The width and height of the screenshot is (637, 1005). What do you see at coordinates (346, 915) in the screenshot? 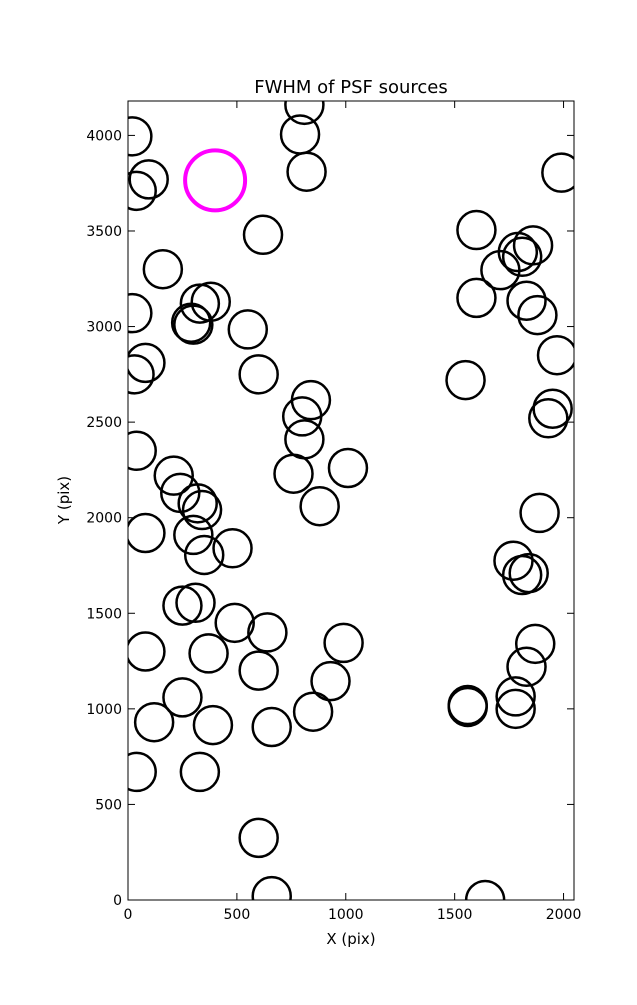
I see `x-tick-label: 1000` at bounding box center [346, 915].